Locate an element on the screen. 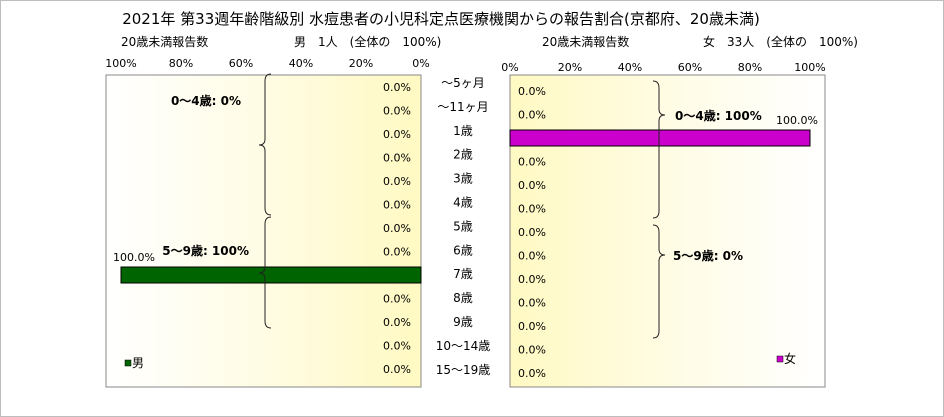  left-group-label-0-4: 0～4歳: 0% is located at coordinates (206, 100).